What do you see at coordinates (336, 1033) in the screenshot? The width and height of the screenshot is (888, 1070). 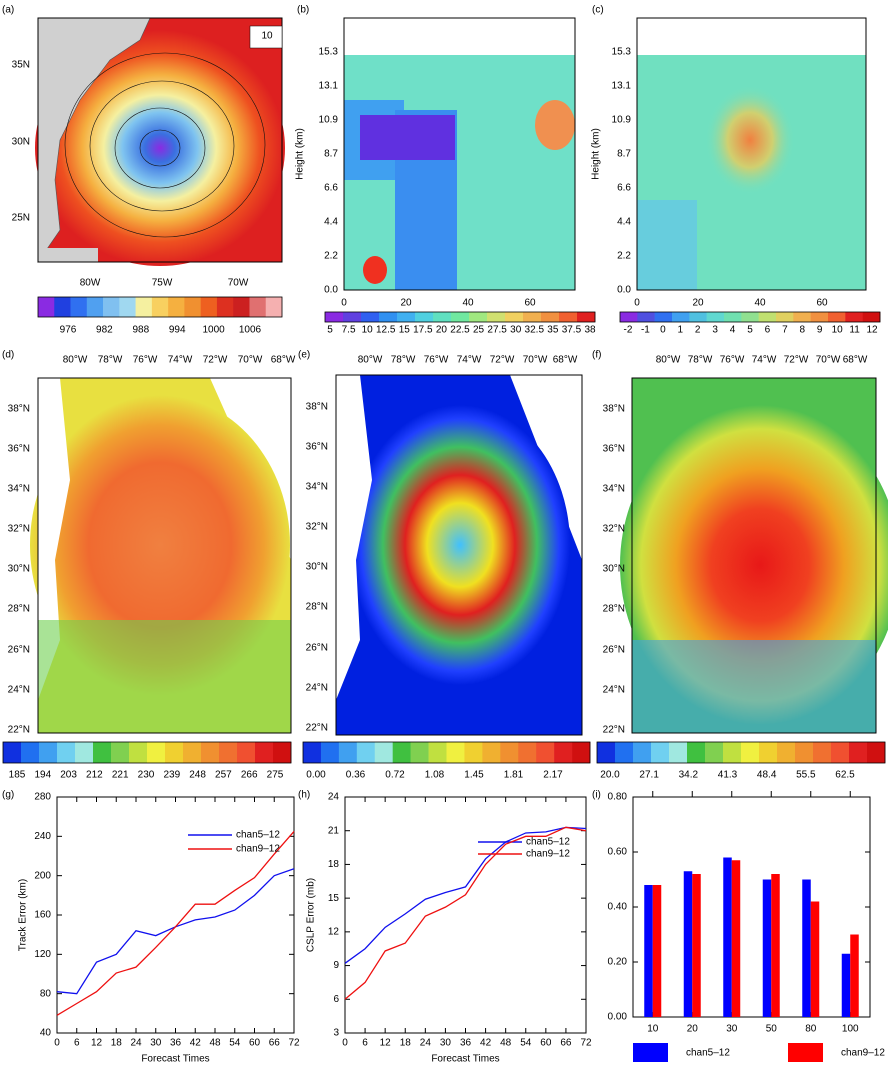 I see `y-tick-label: 3` at bounding box center [336, 1033].